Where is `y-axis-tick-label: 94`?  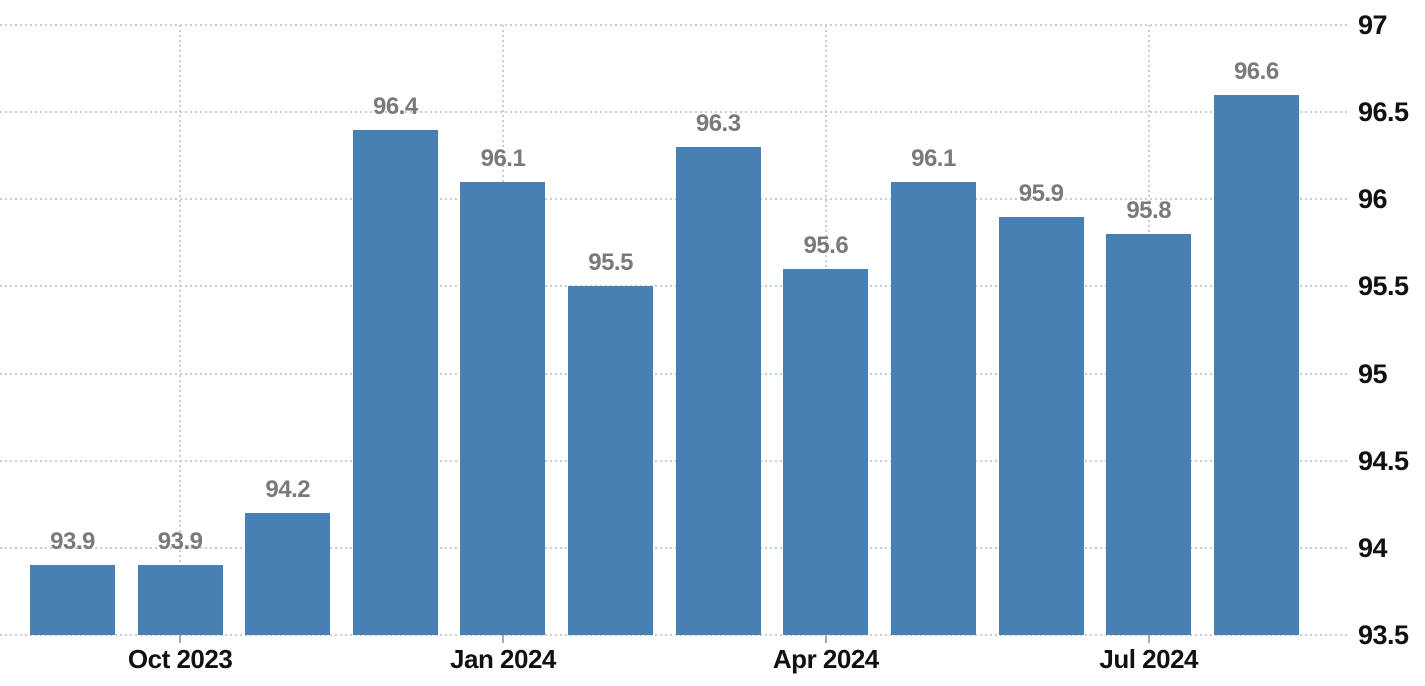
y-axis-tick-label: 94 is located at coordinates (1373, 547).